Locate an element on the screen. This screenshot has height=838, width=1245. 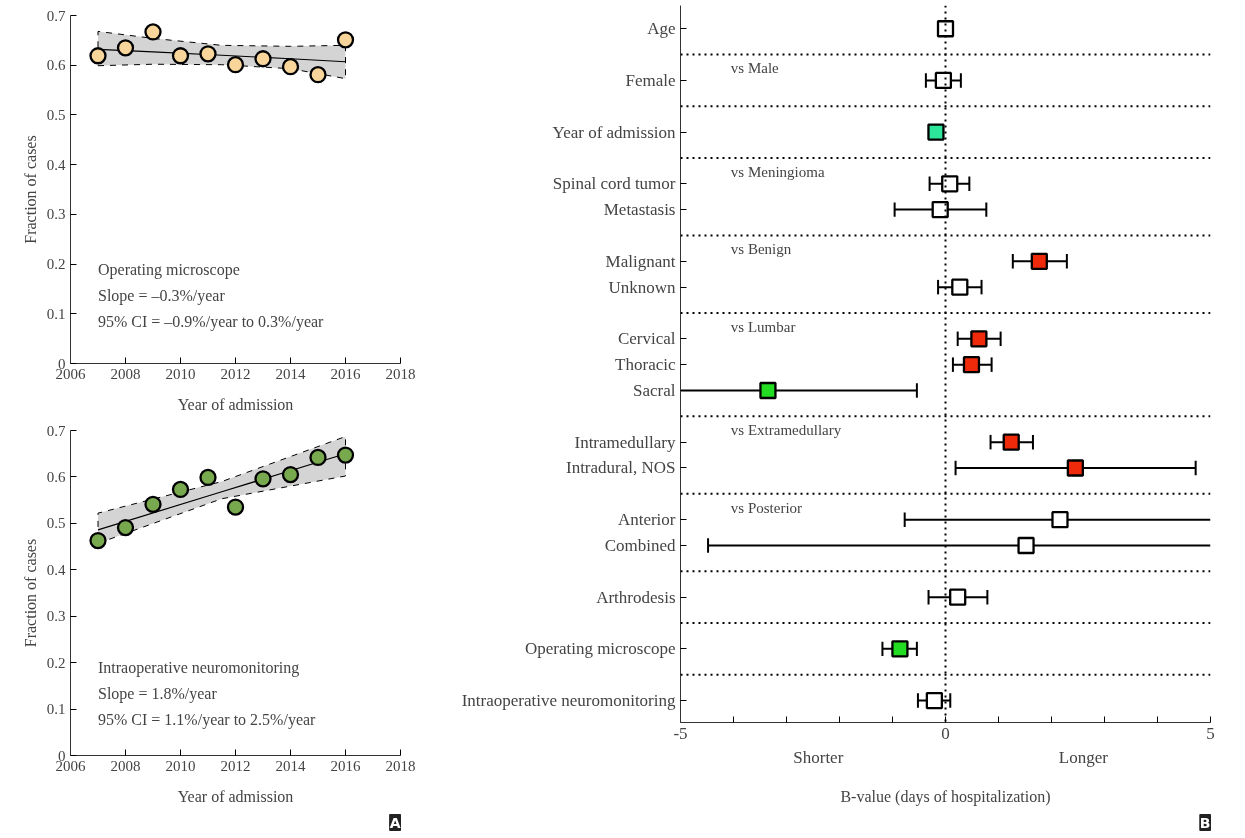
y-tick-label: Operating microscope is located at coordinates (600, 649).